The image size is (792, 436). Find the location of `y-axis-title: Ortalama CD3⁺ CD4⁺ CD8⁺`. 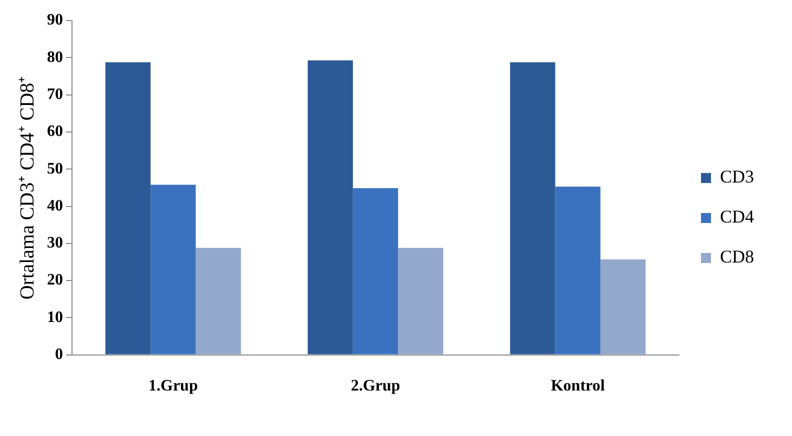

y-axis-title: Ortalama CD3⁺ CD4⁺ CD8⁺ is located at coordinates (27, 188).